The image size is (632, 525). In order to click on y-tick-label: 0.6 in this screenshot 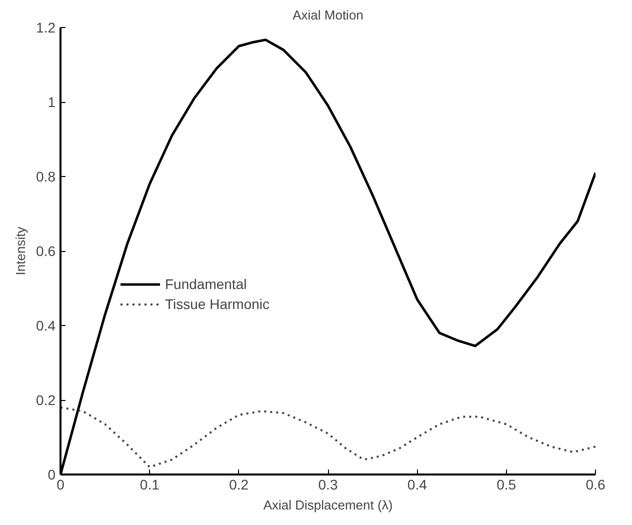, I will do `click(46, 251)`.